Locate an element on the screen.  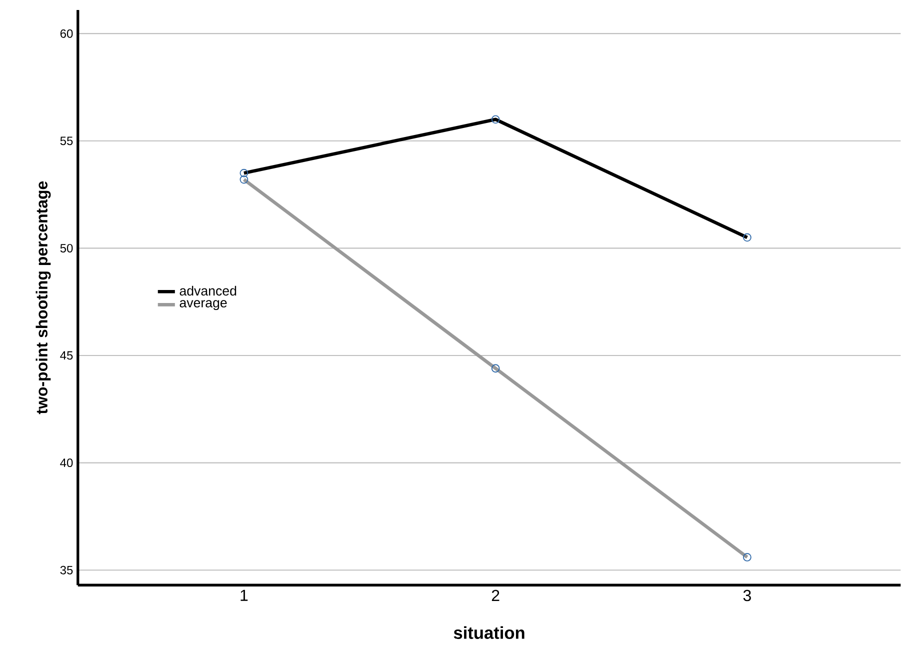
y-tick-label: 45 is located at coordinates (66, 355).